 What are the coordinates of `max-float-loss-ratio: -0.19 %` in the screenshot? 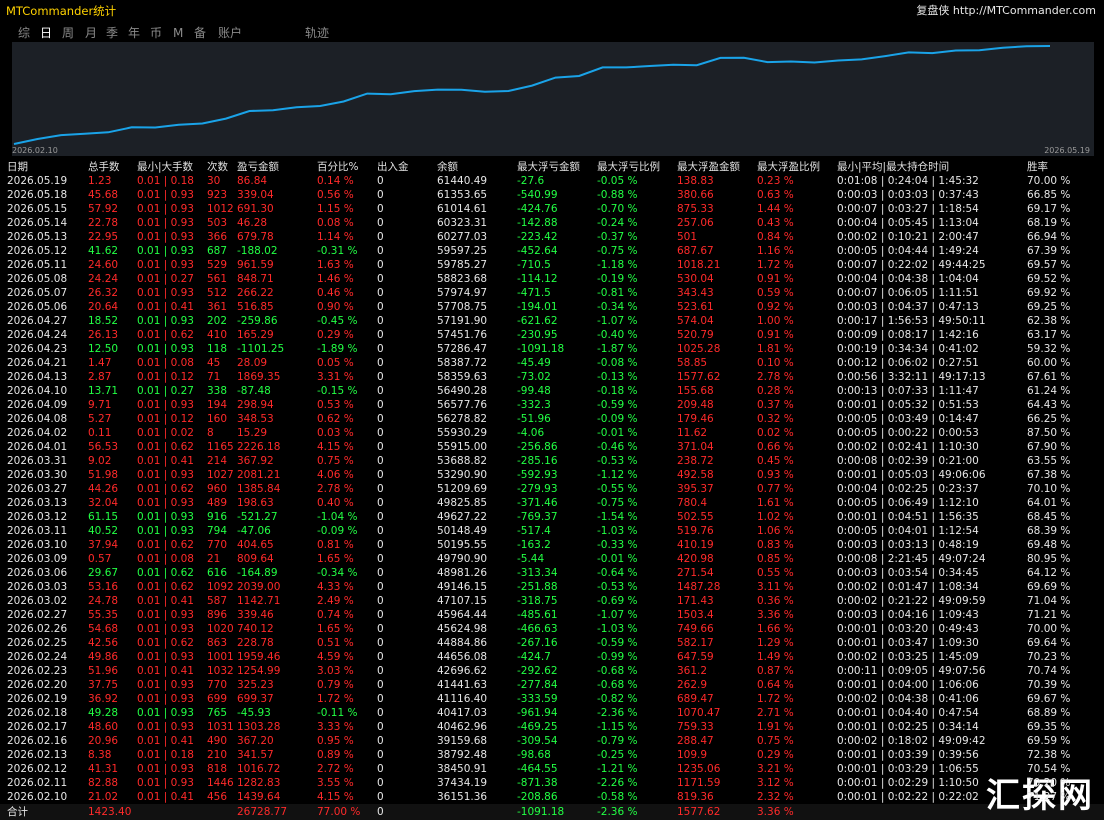 It's located at (617, 279).